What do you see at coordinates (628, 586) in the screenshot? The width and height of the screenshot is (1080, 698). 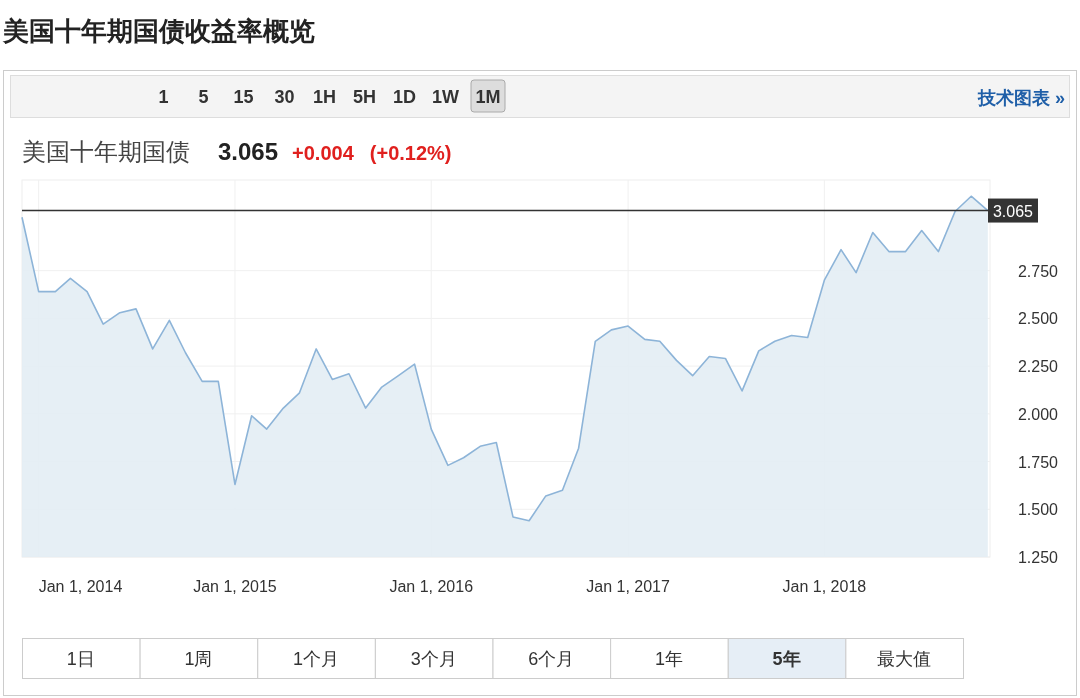 I see `x-tick-label: Jan 1, 2017` at bounding box center [628, 586].